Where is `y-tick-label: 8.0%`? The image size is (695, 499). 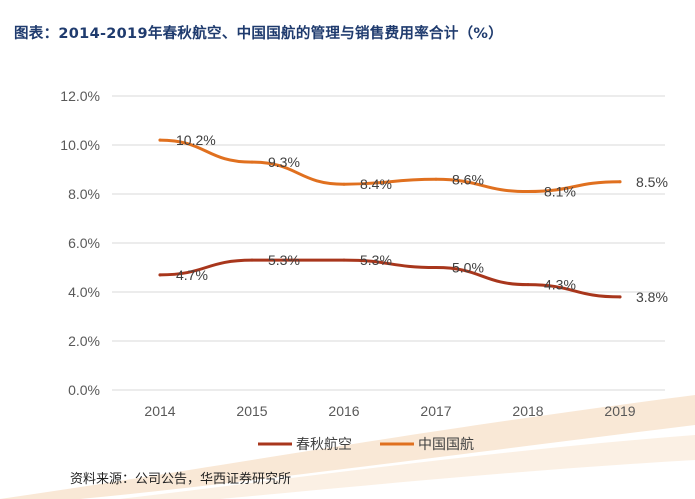
y-tick-label: 8.0% is located at coordinates (84, 194).